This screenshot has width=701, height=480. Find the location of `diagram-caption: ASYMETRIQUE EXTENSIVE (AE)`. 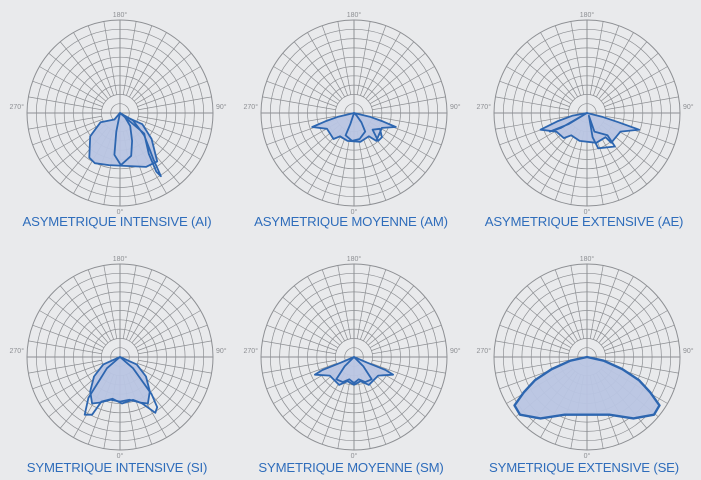

diagram-caption: ASYMETRIQUE EXTENSIVE (AE) is located at coordinates (584, 221).